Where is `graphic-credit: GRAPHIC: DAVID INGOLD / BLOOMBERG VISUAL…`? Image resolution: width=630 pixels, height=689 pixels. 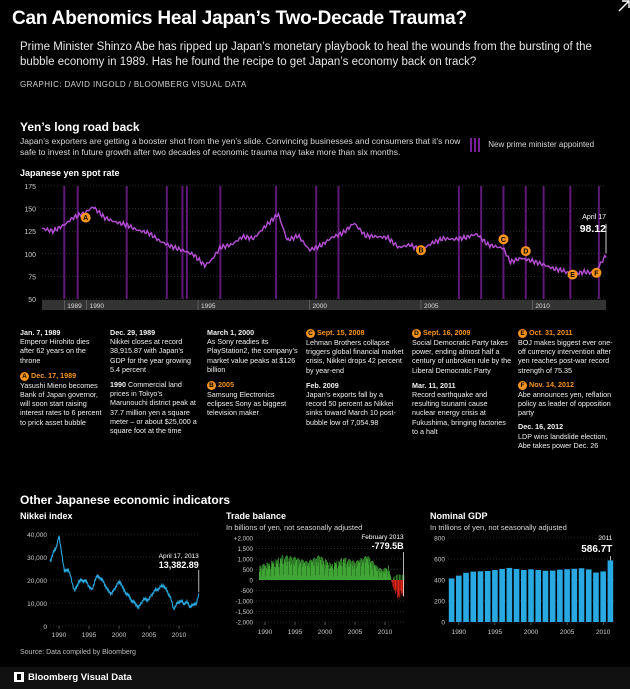 graphic-credit: GRAPHIC: DAVID INGOLD / BLOOMBERG VISUAL… is located at coordinates (133, 84).